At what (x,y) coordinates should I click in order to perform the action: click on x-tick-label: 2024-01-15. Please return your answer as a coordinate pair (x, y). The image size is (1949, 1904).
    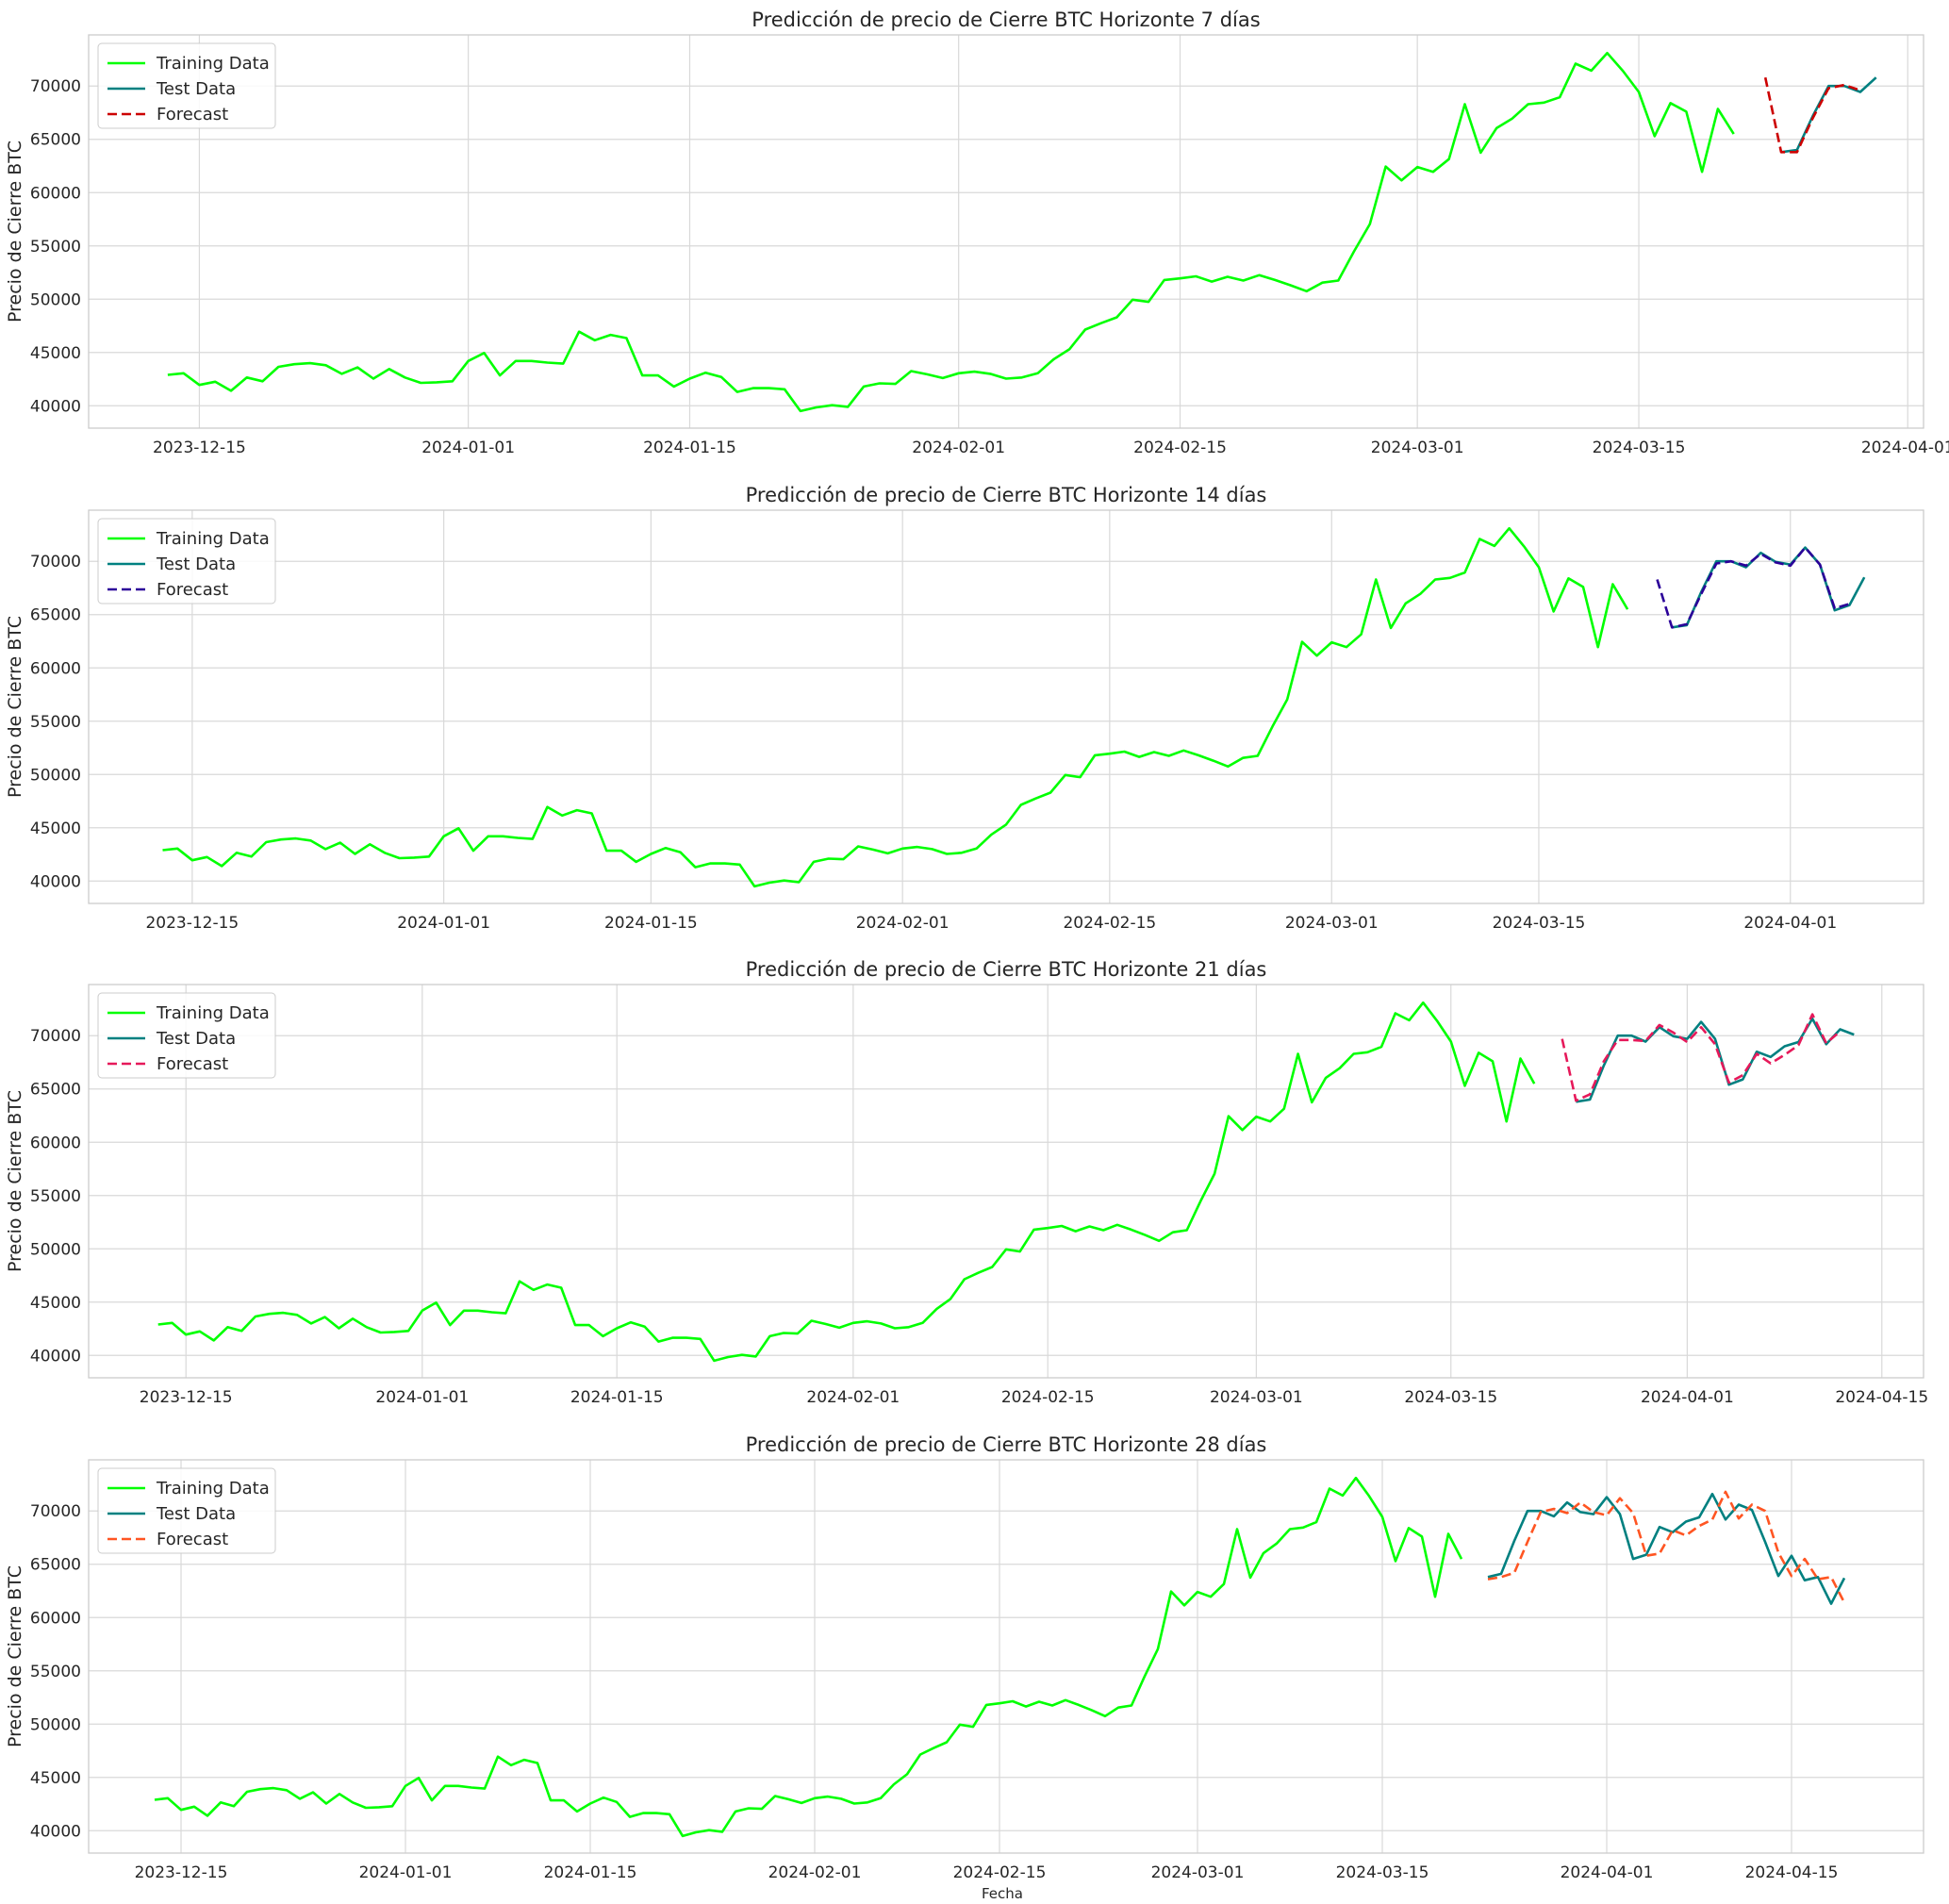
    Looking at the image, I should click on (590, 1872).